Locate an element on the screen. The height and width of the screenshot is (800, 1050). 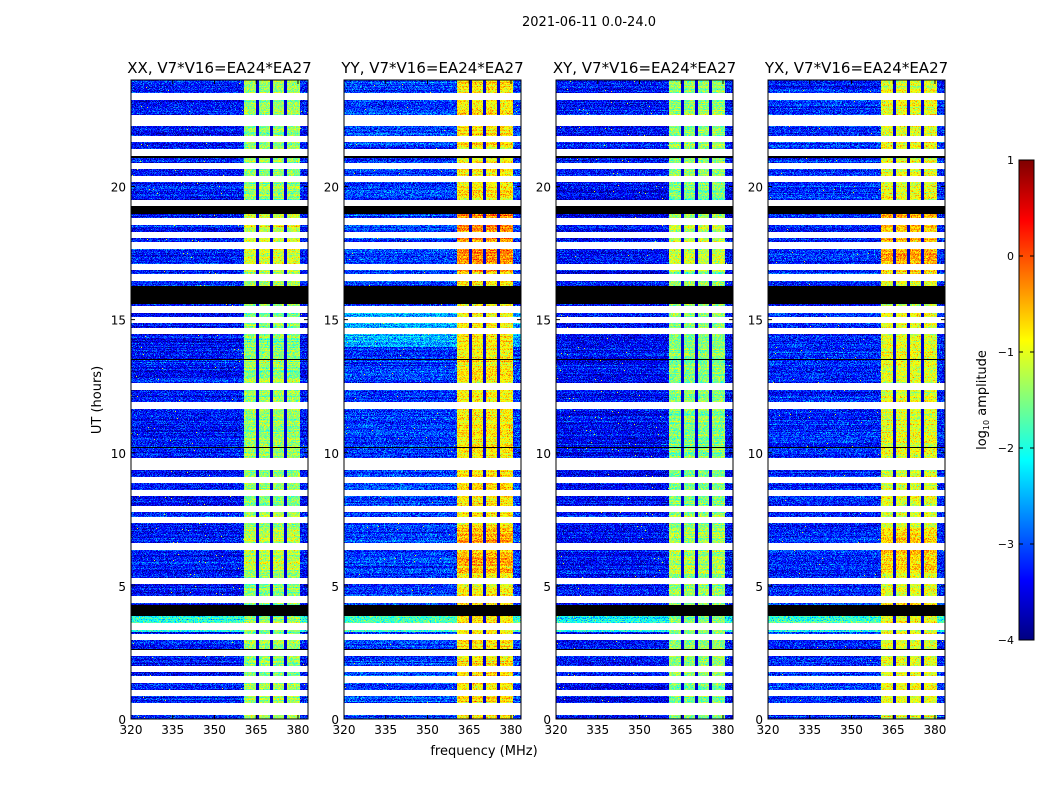
colorbar-tick-label: −1 is located at coordinates (1006, 352).